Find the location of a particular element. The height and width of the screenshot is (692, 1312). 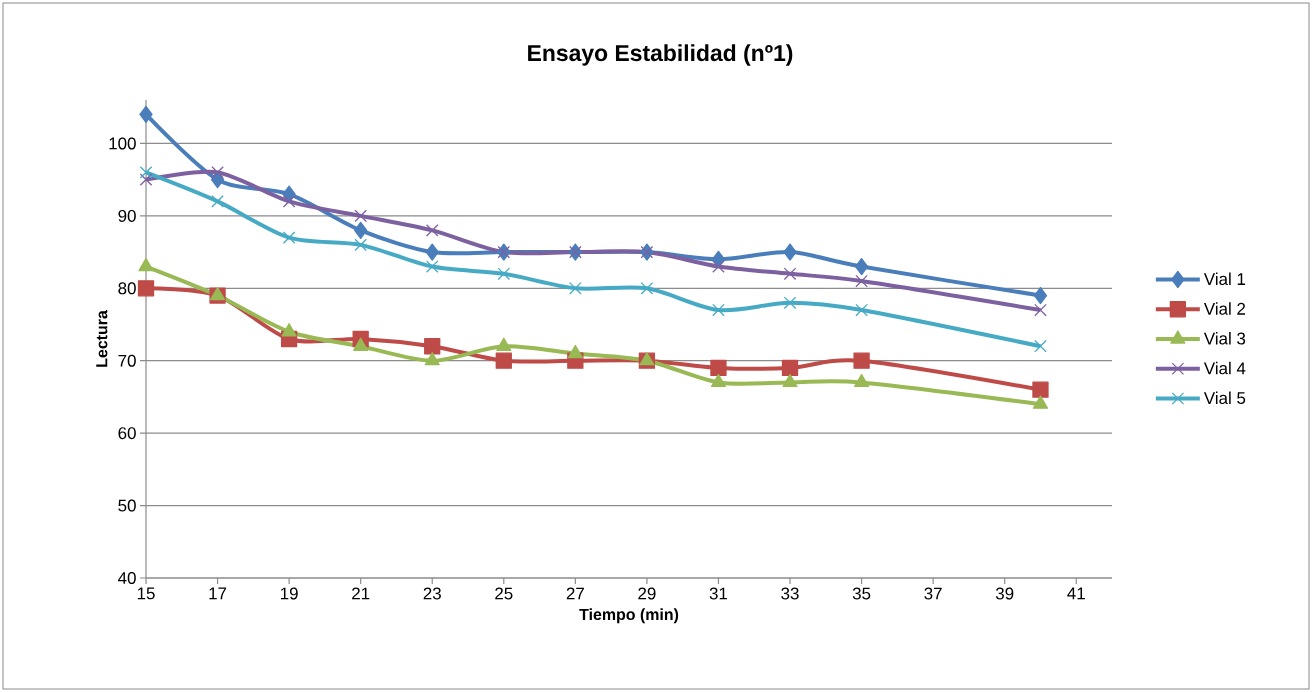

x-tick-label: 25 is located at coordinates (504, 593).